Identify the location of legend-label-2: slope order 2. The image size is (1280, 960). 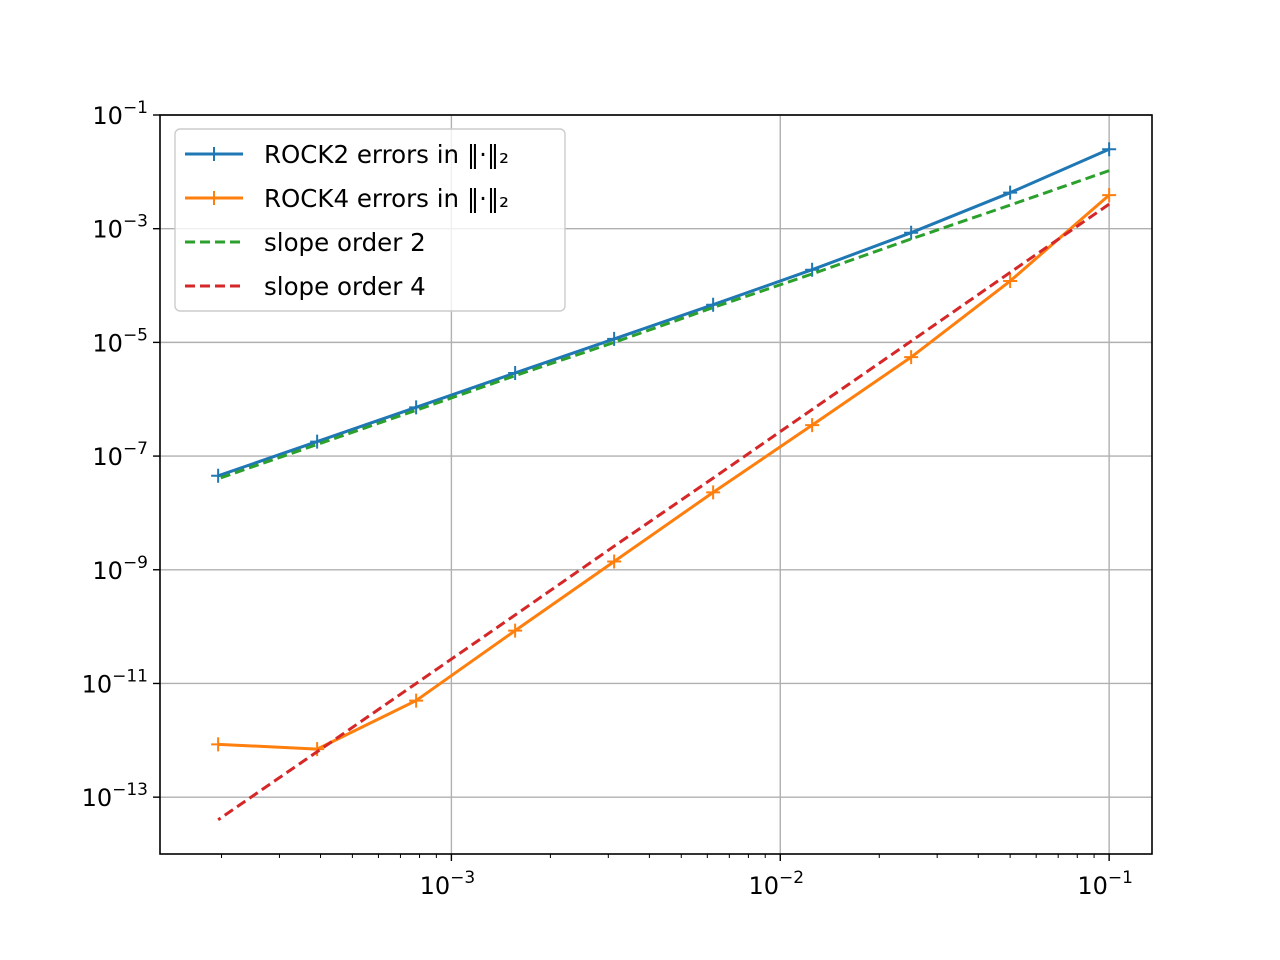
(345, 242).